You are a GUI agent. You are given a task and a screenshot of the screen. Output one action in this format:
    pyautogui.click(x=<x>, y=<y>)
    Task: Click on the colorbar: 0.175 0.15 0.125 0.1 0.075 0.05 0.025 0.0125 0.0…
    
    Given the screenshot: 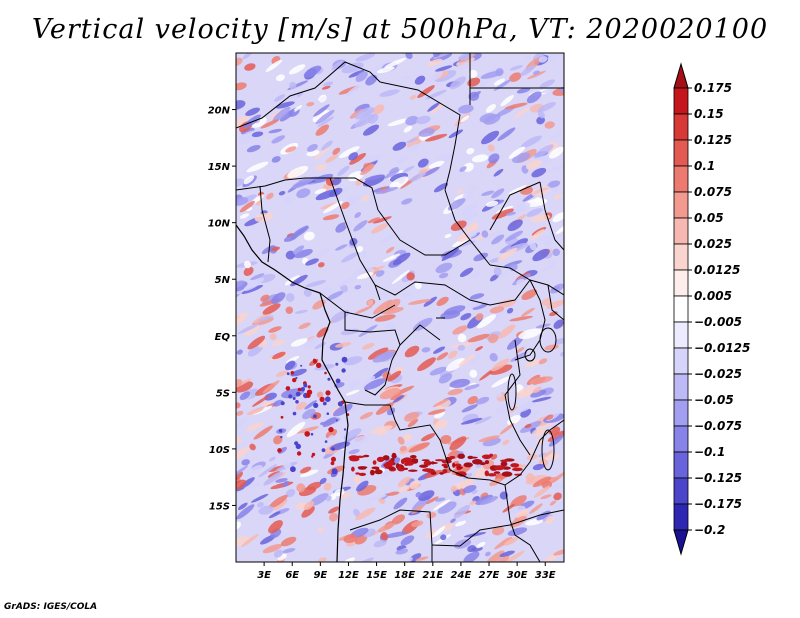 What is the action you would take?
    pyautogui.click(x=711, y=309)
    